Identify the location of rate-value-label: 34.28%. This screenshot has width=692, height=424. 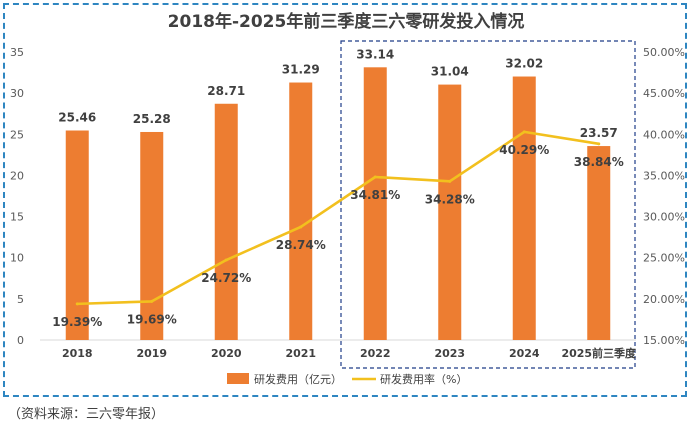
(450, 199).